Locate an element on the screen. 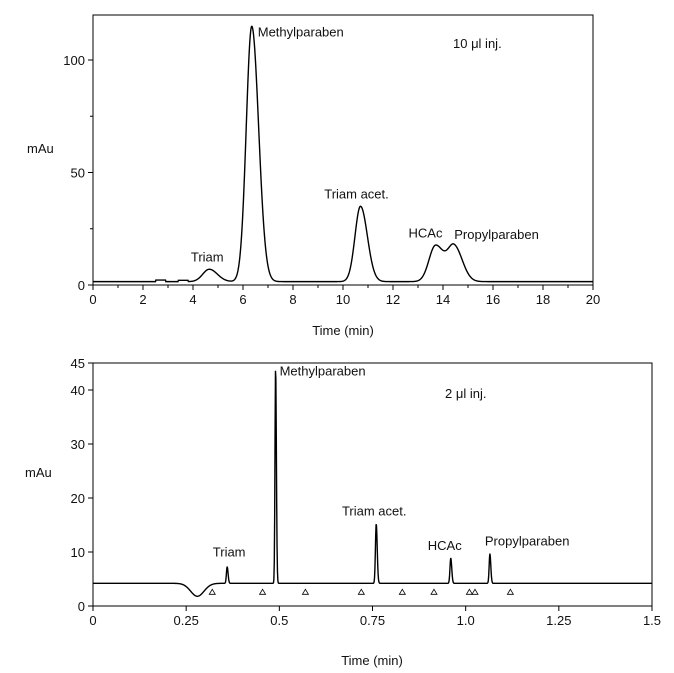  x-tick-label: 16 is located at coordinates (493, 299).